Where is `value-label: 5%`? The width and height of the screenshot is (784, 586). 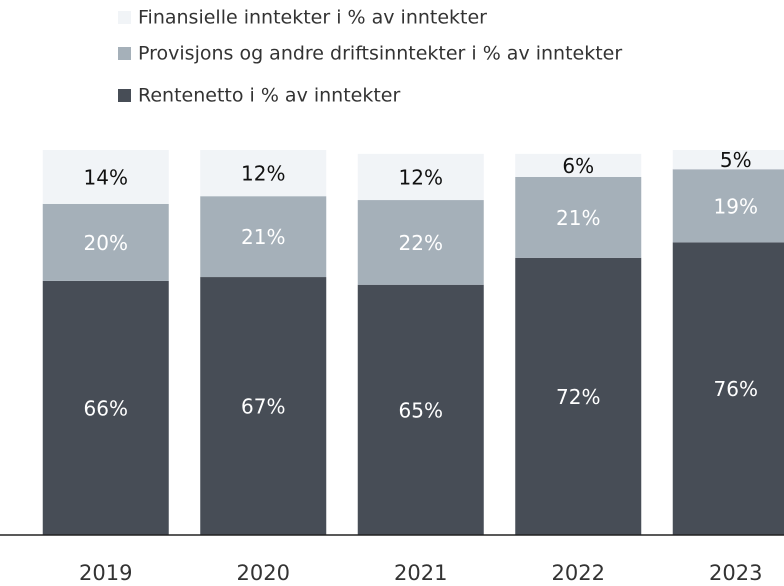
value-label: 5% is located at coordinates (736, 160).